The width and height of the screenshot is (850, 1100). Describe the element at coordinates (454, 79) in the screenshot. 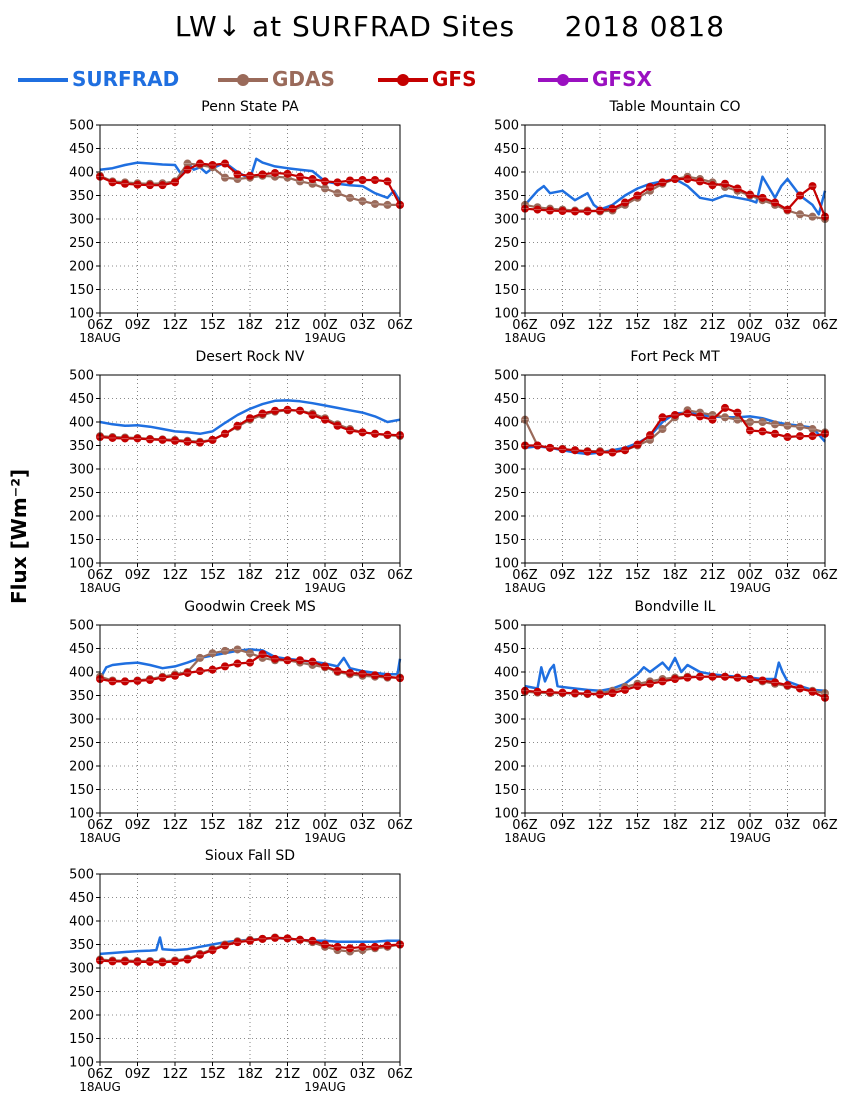

I see `legend-label: GFS` at that location.